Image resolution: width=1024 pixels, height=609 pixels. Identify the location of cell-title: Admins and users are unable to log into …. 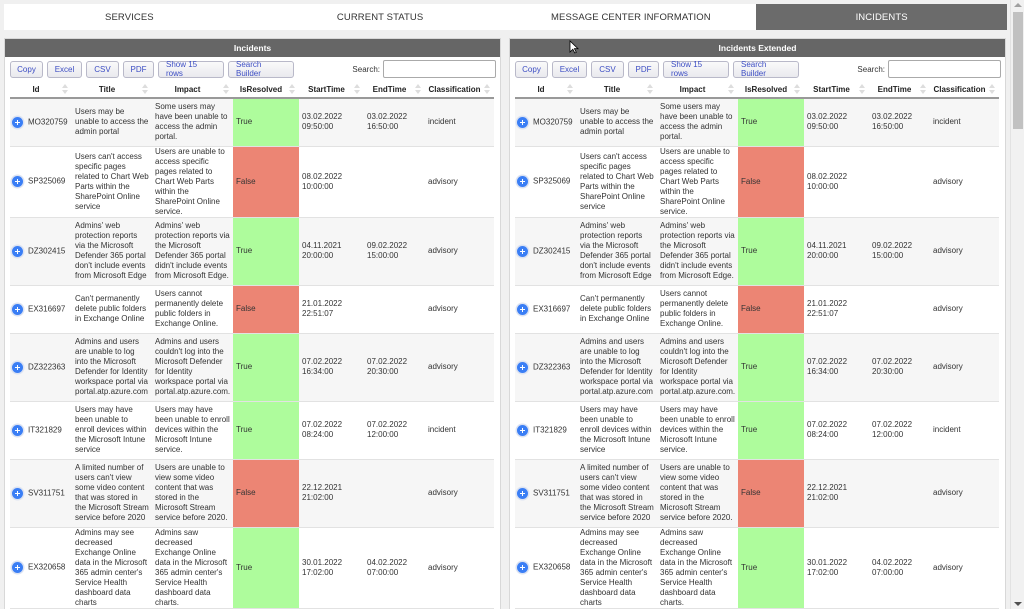
(112, 366).